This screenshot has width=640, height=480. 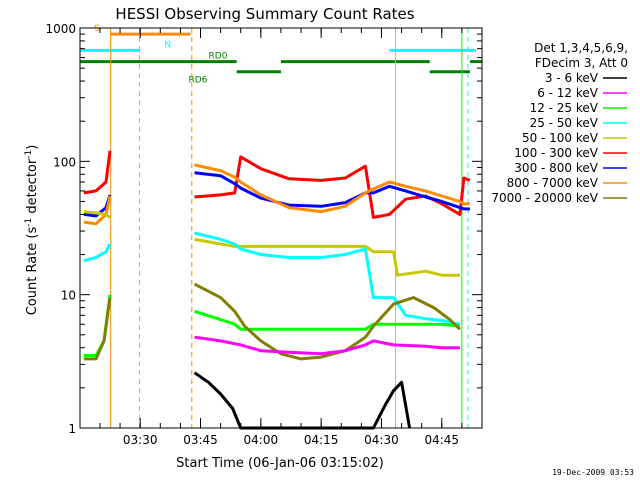 I want to click on legend-label-800-7000-kev: 800 - 7000 keV, so click(x=553, y=183).